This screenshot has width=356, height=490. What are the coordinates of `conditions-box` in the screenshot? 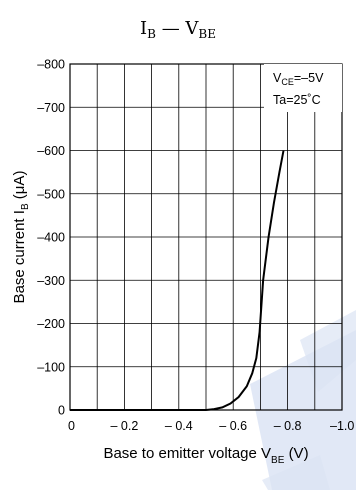 It's located at (303, 88).